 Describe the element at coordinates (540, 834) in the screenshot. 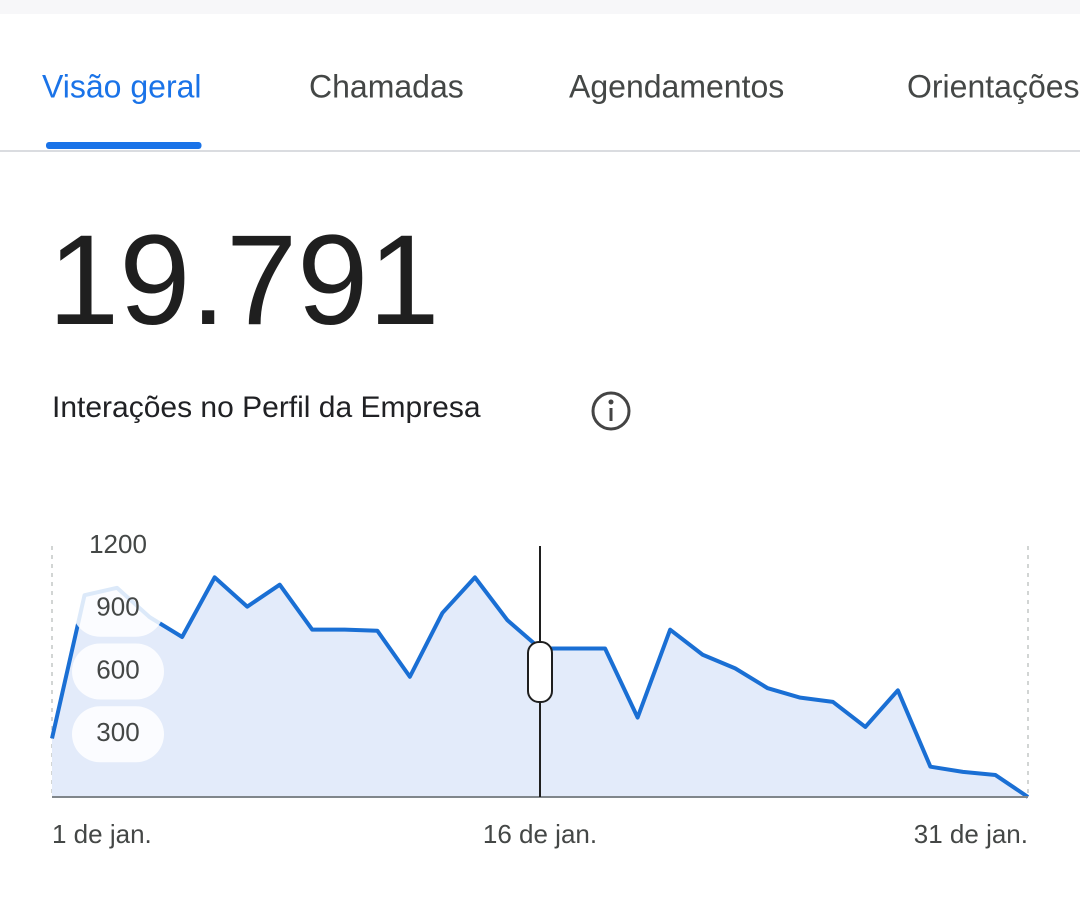

I see `x-tick-label: 16 de jan.` at that location.